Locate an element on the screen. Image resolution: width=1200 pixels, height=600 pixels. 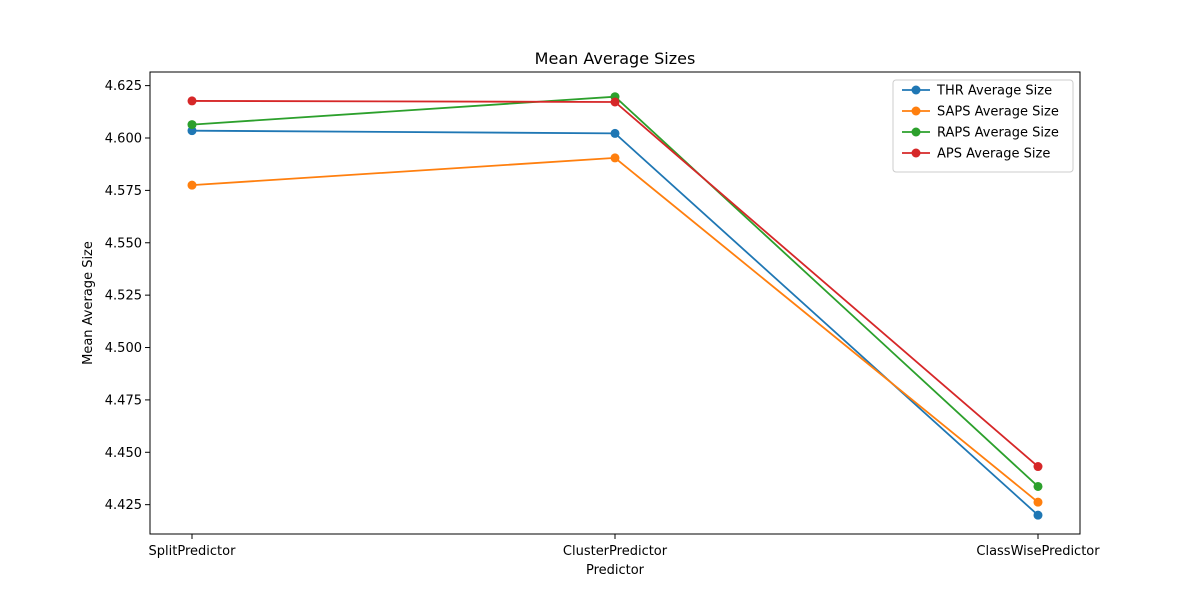
legend-box is located at coordinates (983, 126).